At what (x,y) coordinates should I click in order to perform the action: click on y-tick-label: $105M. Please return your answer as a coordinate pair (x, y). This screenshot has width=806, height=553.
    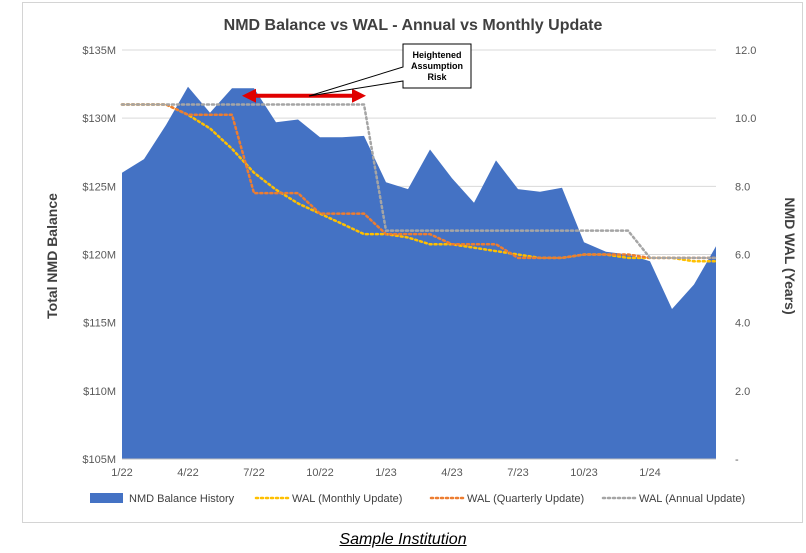
    Looking at the image, I should click on (99, 460).